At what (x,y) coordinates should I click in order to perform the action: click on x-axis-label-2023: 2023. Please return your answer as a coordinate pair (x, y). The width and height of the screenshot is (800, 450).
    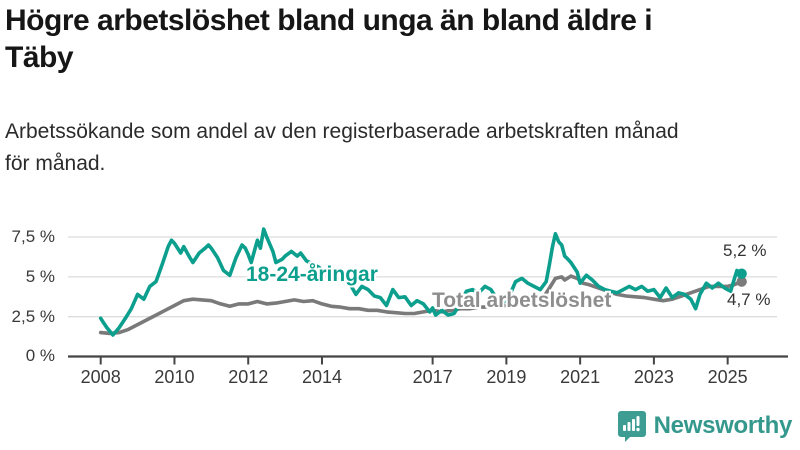
    Looking at the image, I should click on (653, 377).